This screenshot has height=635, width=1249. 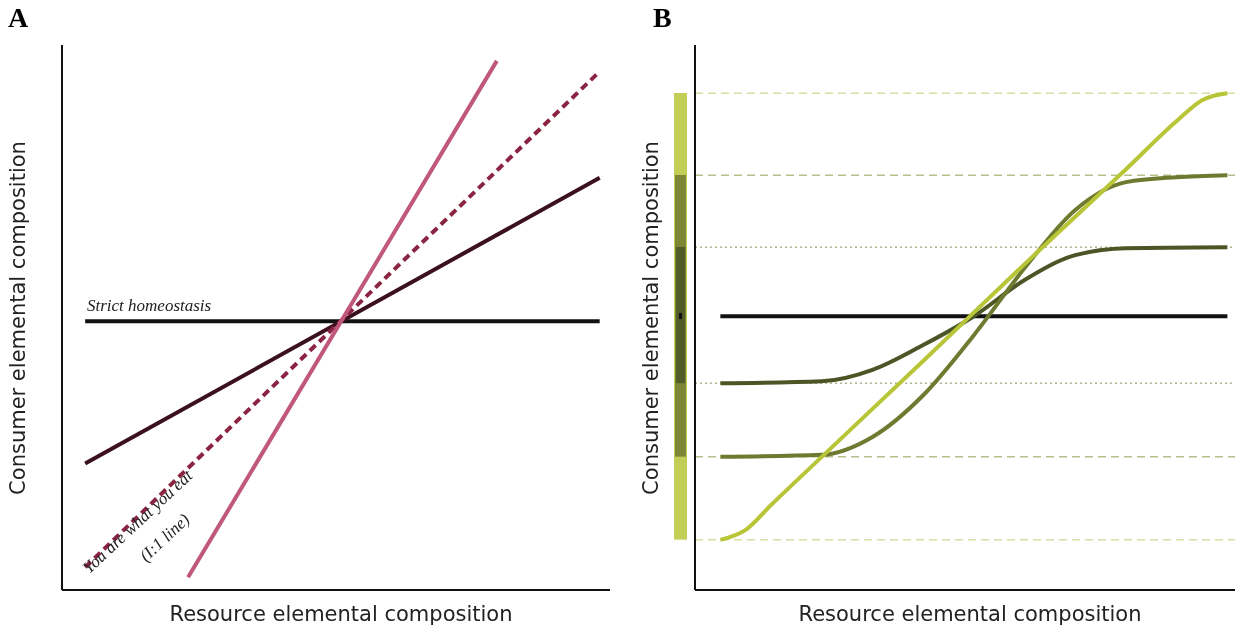 What do you see at coordinates (18, 18) in the screenshot?
I see `chart-title: A` at bounding box center [18, 18].